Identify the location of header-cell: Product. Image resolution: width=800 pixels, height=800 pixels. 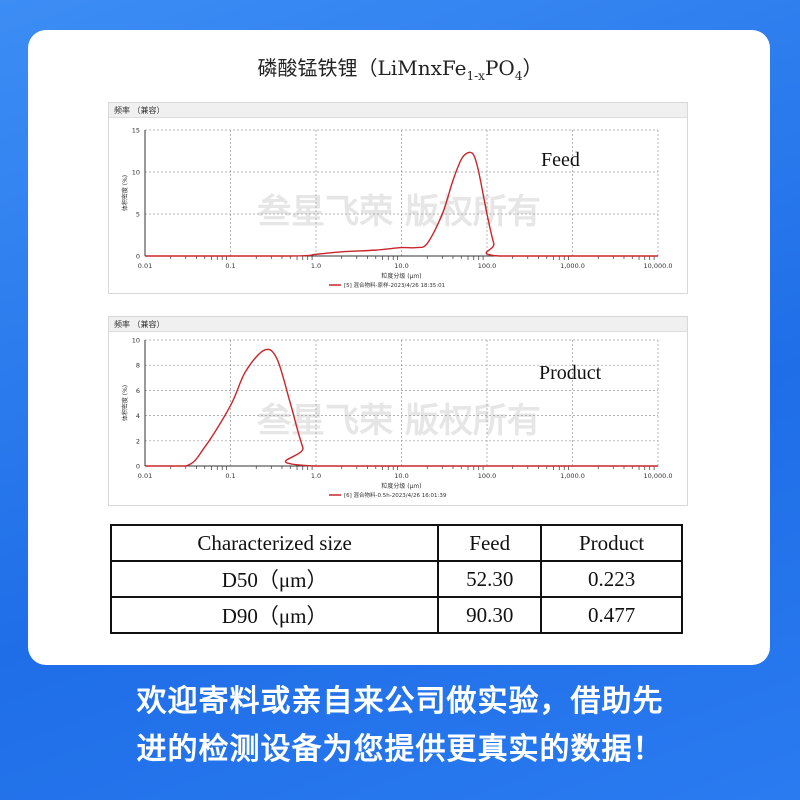
(611, 543).